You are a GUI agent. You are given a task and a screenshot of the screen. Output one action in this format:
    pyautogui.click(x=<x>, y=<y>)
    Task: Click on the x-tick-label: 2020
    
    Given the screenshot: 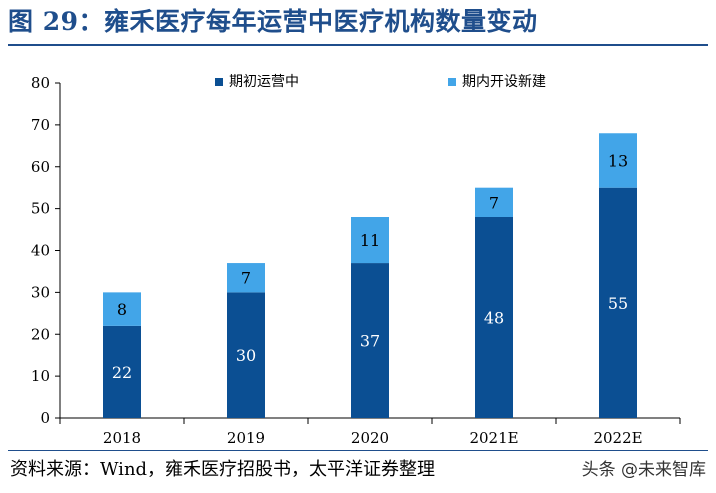 What is the action you would take?
    pyautogui.click(x=370, y=438)
    